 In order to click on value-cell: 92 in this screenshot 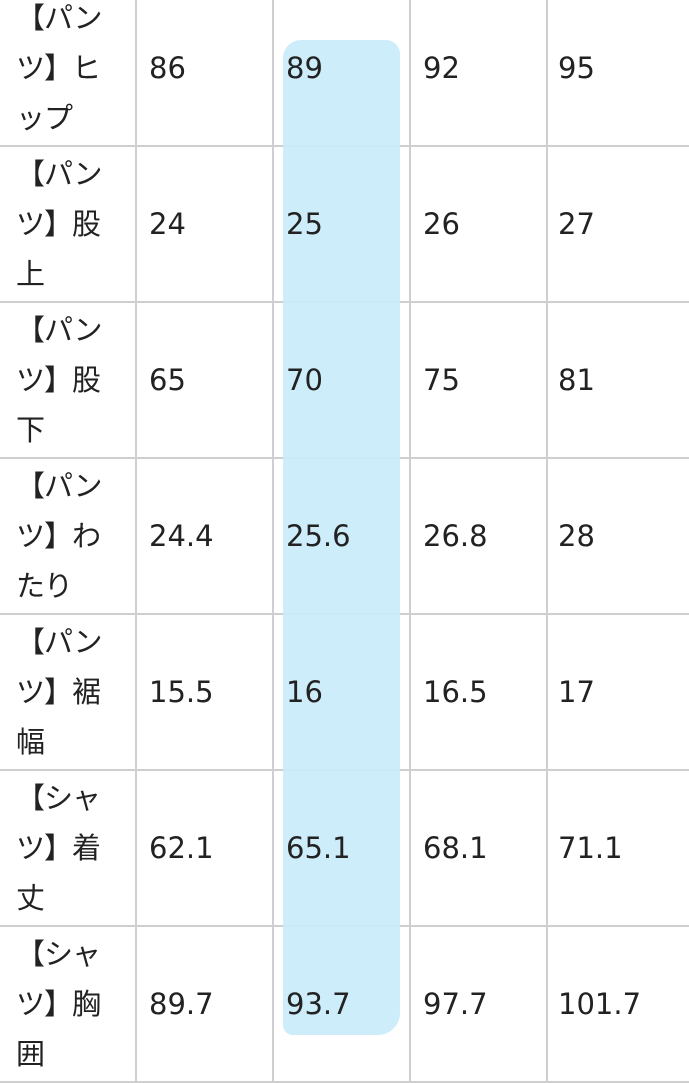, I will do `click(479, 72)`.